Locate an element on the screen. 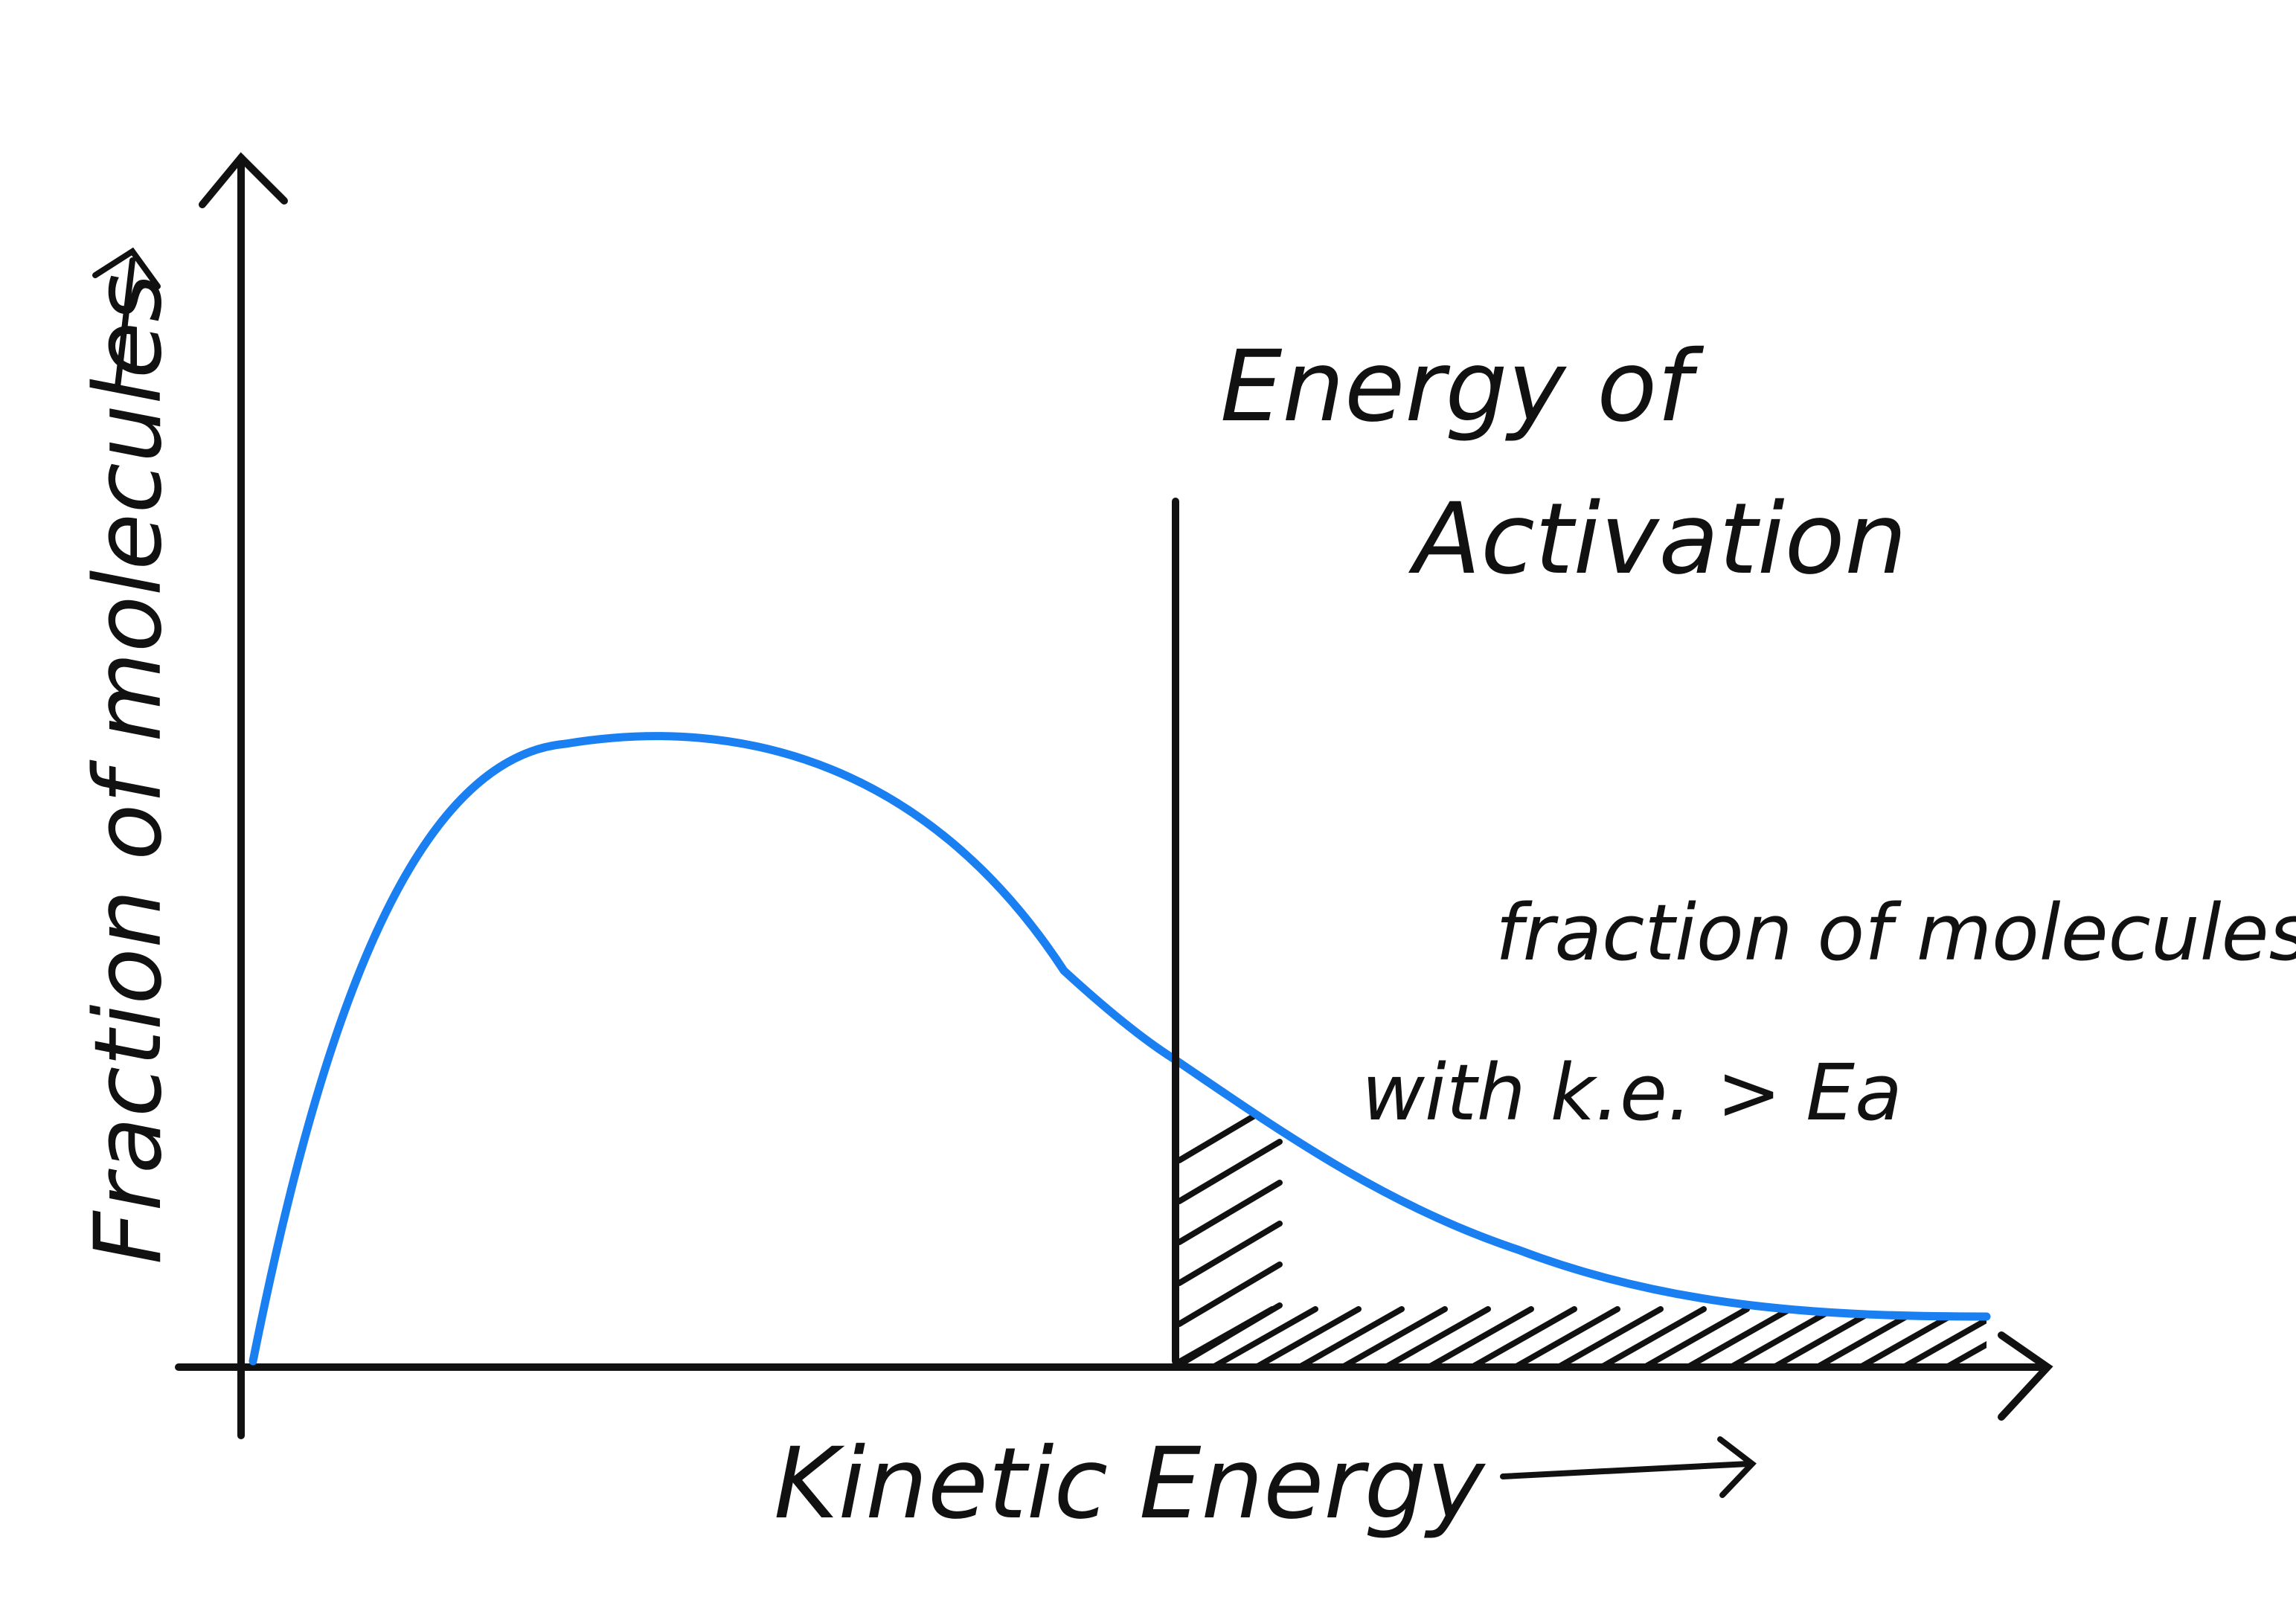 The height and width of the screenshot is (1623, 2296). activation-label-line2: Activation is located at coordinates (1657, 539).